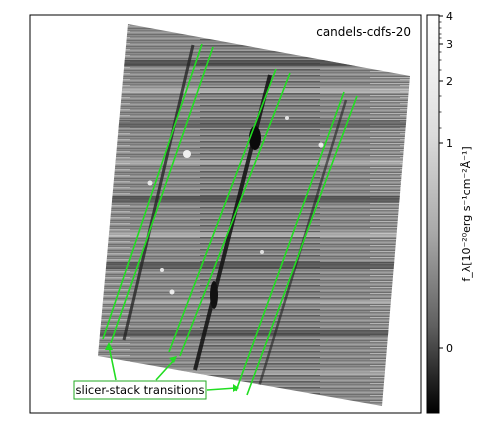 The height and width of the screenshot is (431, 480). Describe the element at coordinates (449, 348) in the screenshot. I see `colorbar-tick-label: 0` at that location.